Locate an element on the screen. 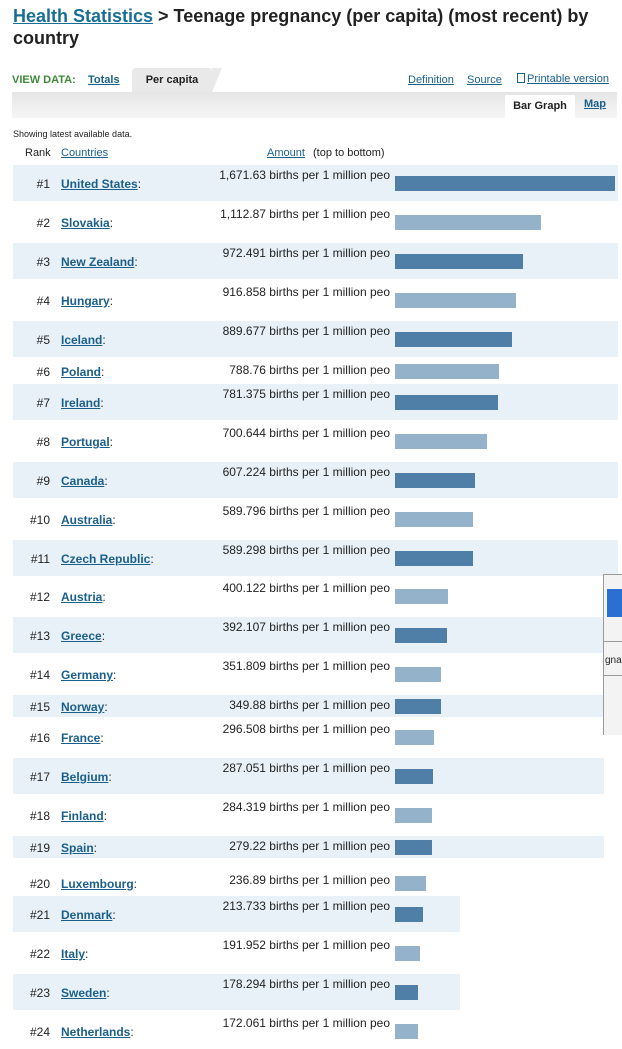 The width and height of the screenshot is (622, 1049). country-link: Canada is located at coordinates (83, 481).